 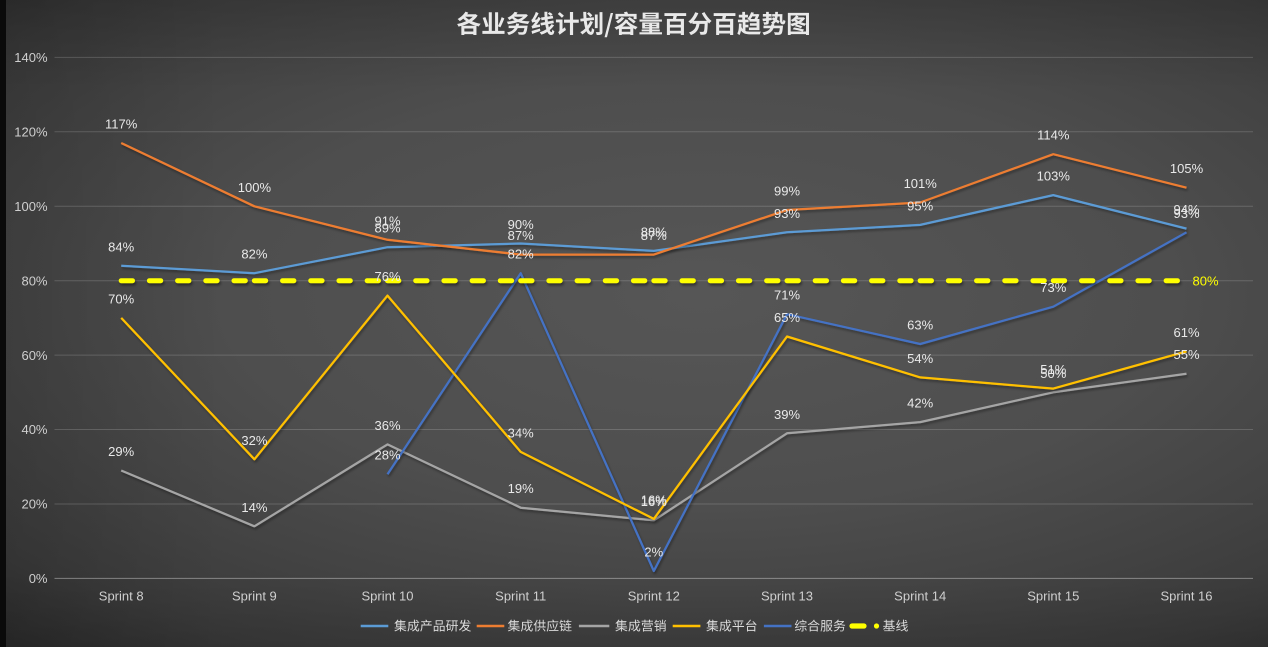 I want to click on svg-text: 101%, so click(x=921, y=183).